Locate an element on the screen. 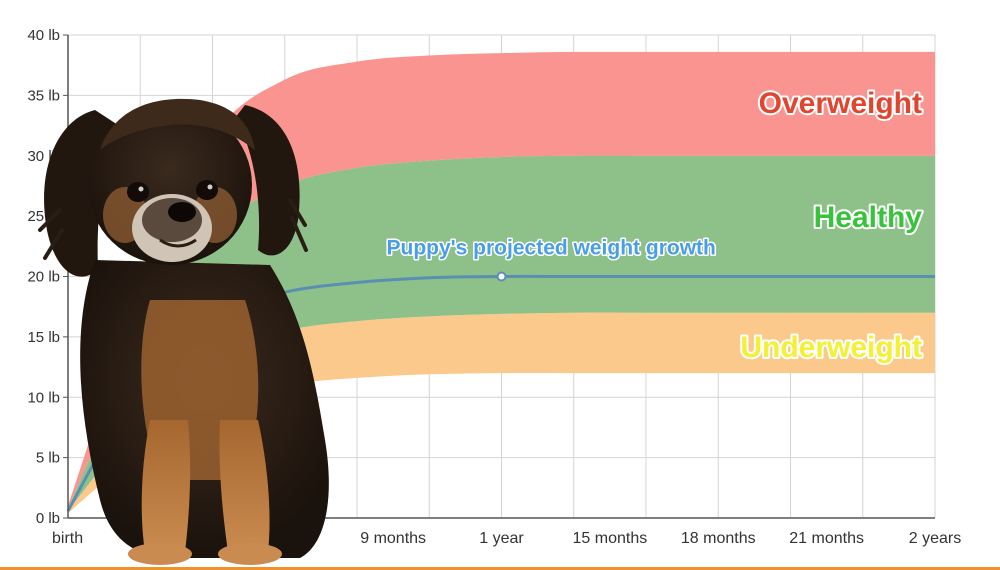  bottom-rule is located at coordinates (500, 568).